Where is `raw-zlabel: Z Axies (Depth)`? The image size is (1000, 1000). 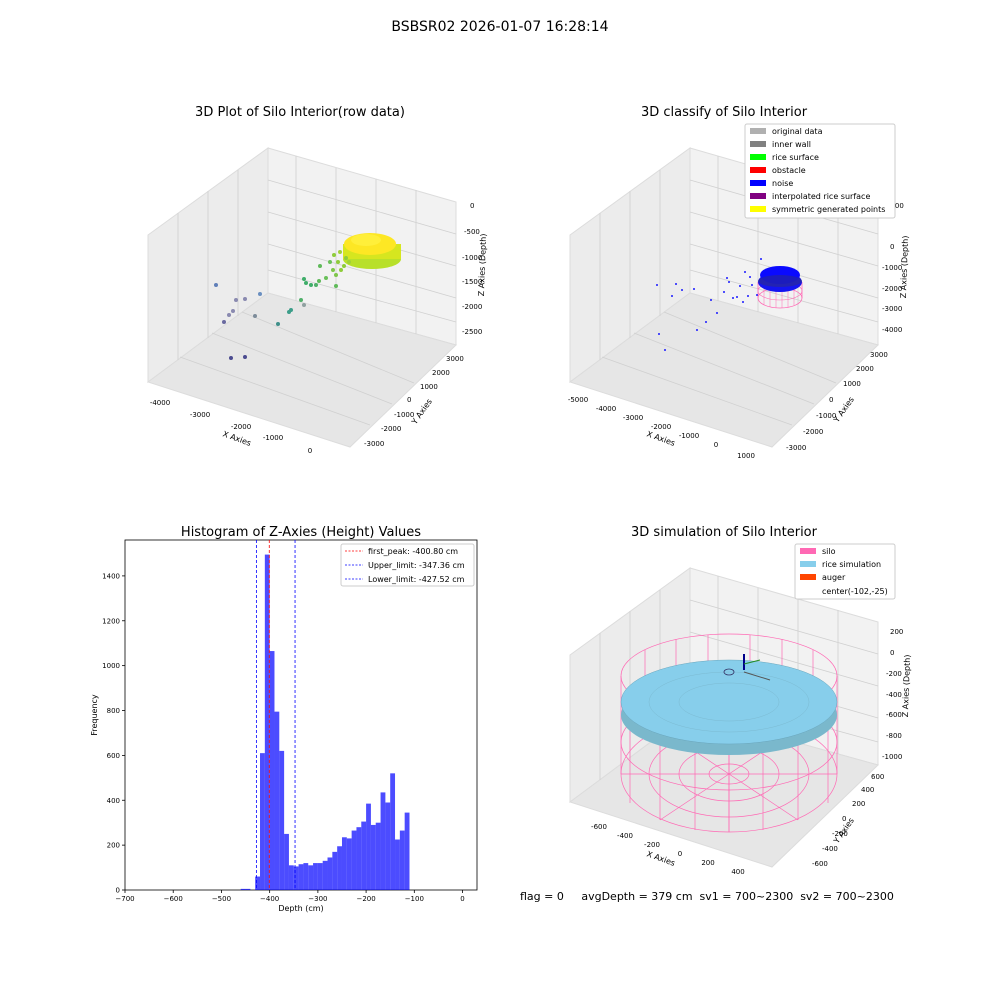 raw-zlabel: Z Axies (Depth) is located at coordinates (482, 264).